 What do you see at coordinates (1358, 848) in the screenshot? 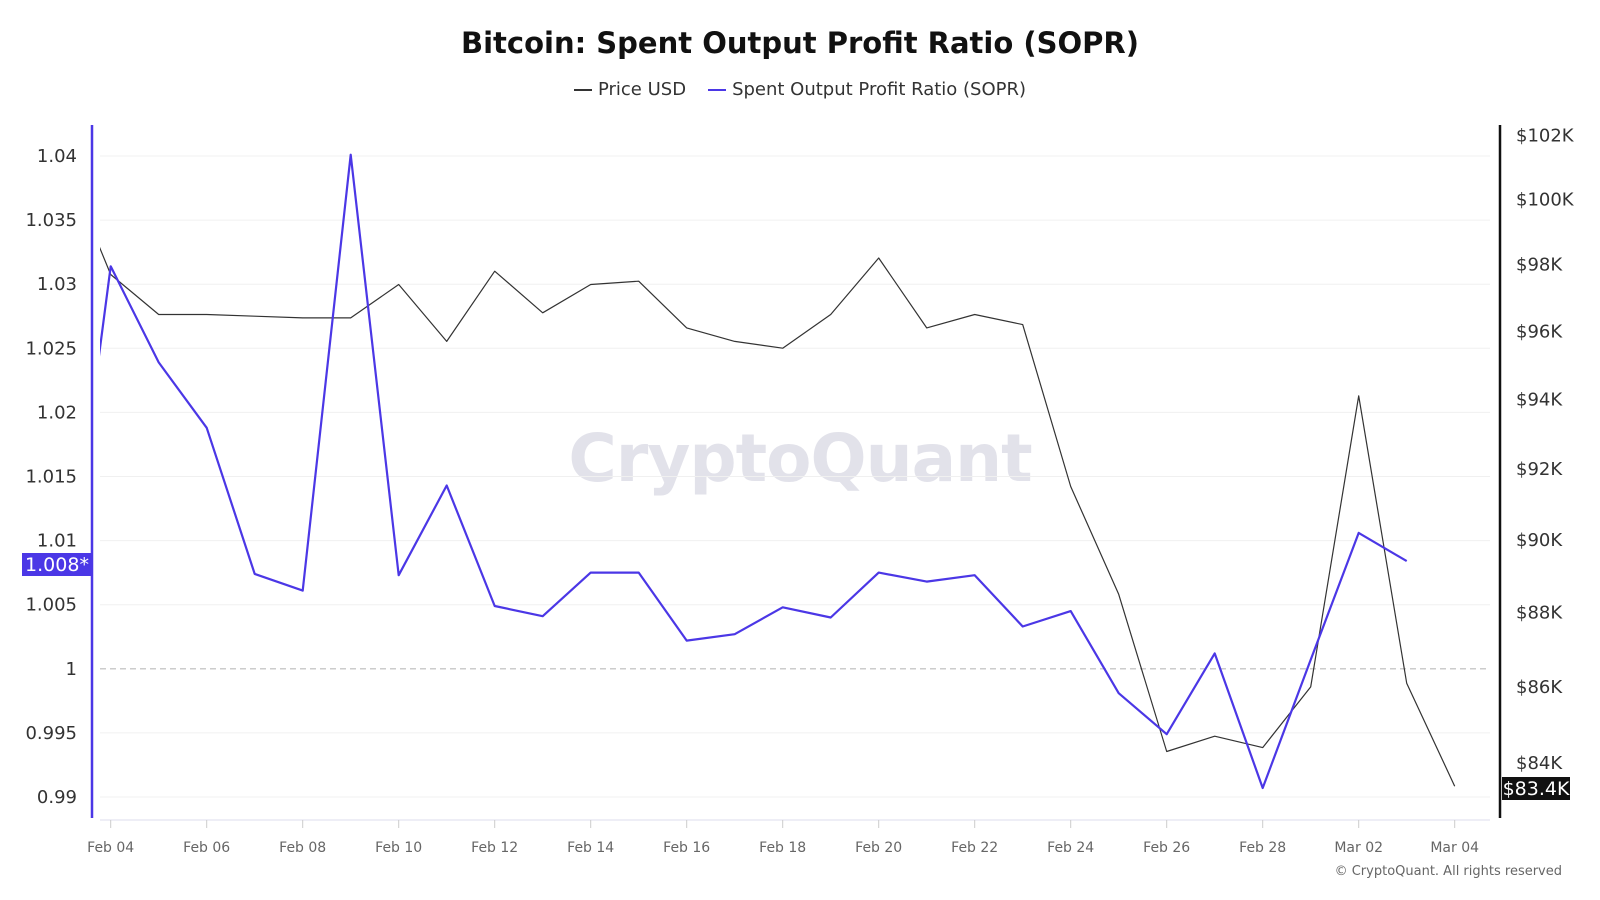
I see `x-axis-tick-label: Mar 02` at bounding box center [1358, 848].